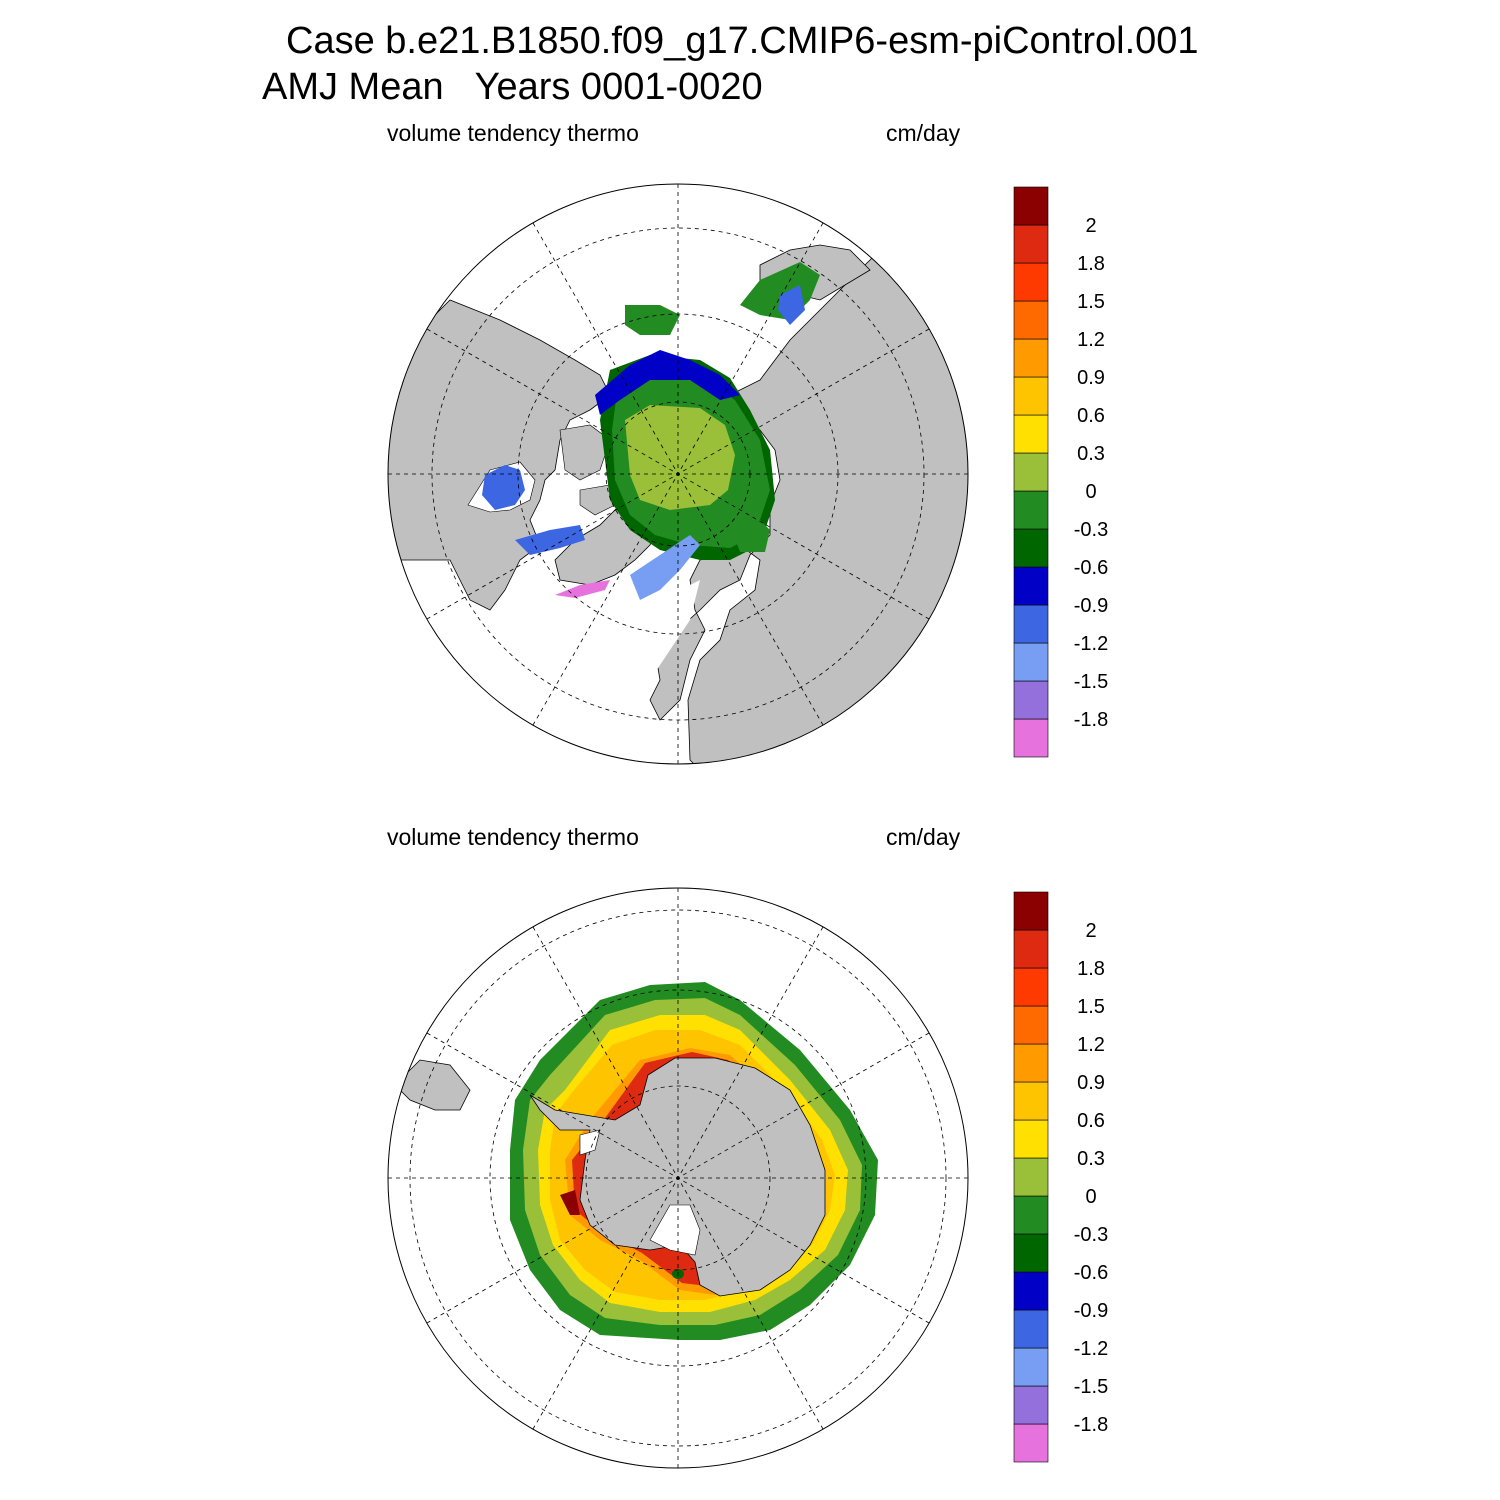  I want to click on north-colorbar-tick-label: 0.6, so click(1091, 416).